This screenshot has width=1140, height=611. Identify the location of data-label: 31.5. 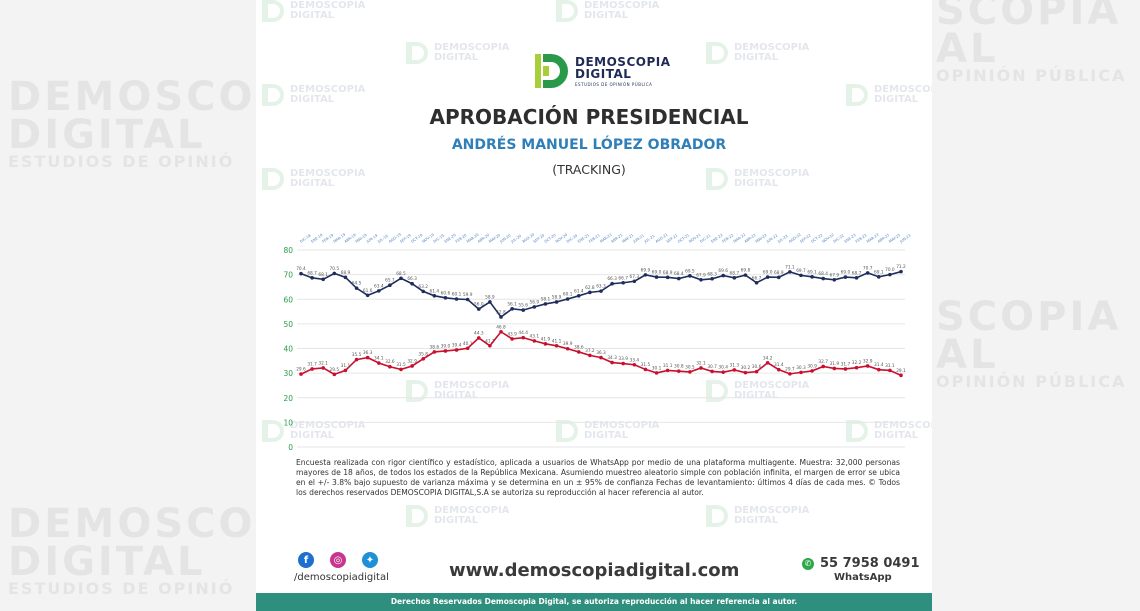
(401, 365).